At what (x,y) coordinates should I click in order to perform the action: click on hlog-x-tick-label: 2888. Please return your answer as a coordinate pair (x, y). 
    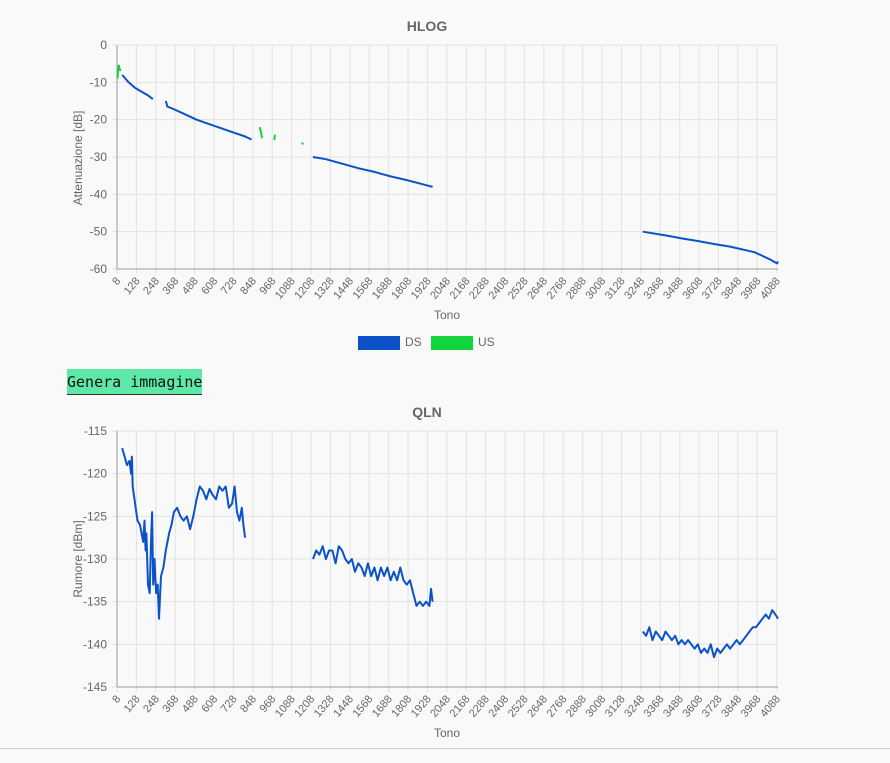
    Looking at the image, I should click on (576, 288).